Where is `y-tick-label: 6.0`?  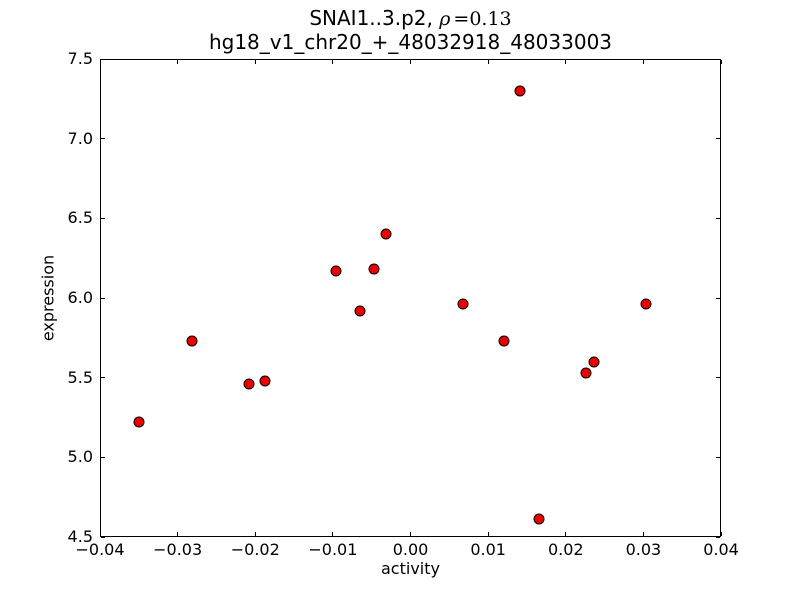
y-tick-label: 6.0 is located at coordinates (80, 297).